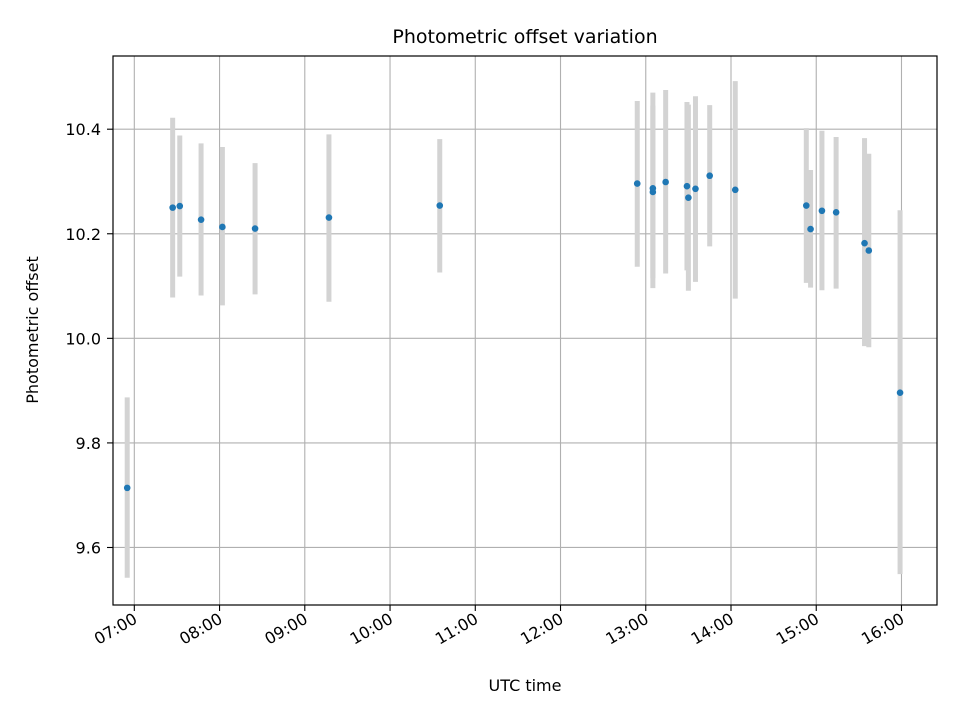 The height and width of the screenshot is (720, 960). I want to click on y-axis: 9.6 9.8 10.0 10.2 10.4, so click(89, 338).